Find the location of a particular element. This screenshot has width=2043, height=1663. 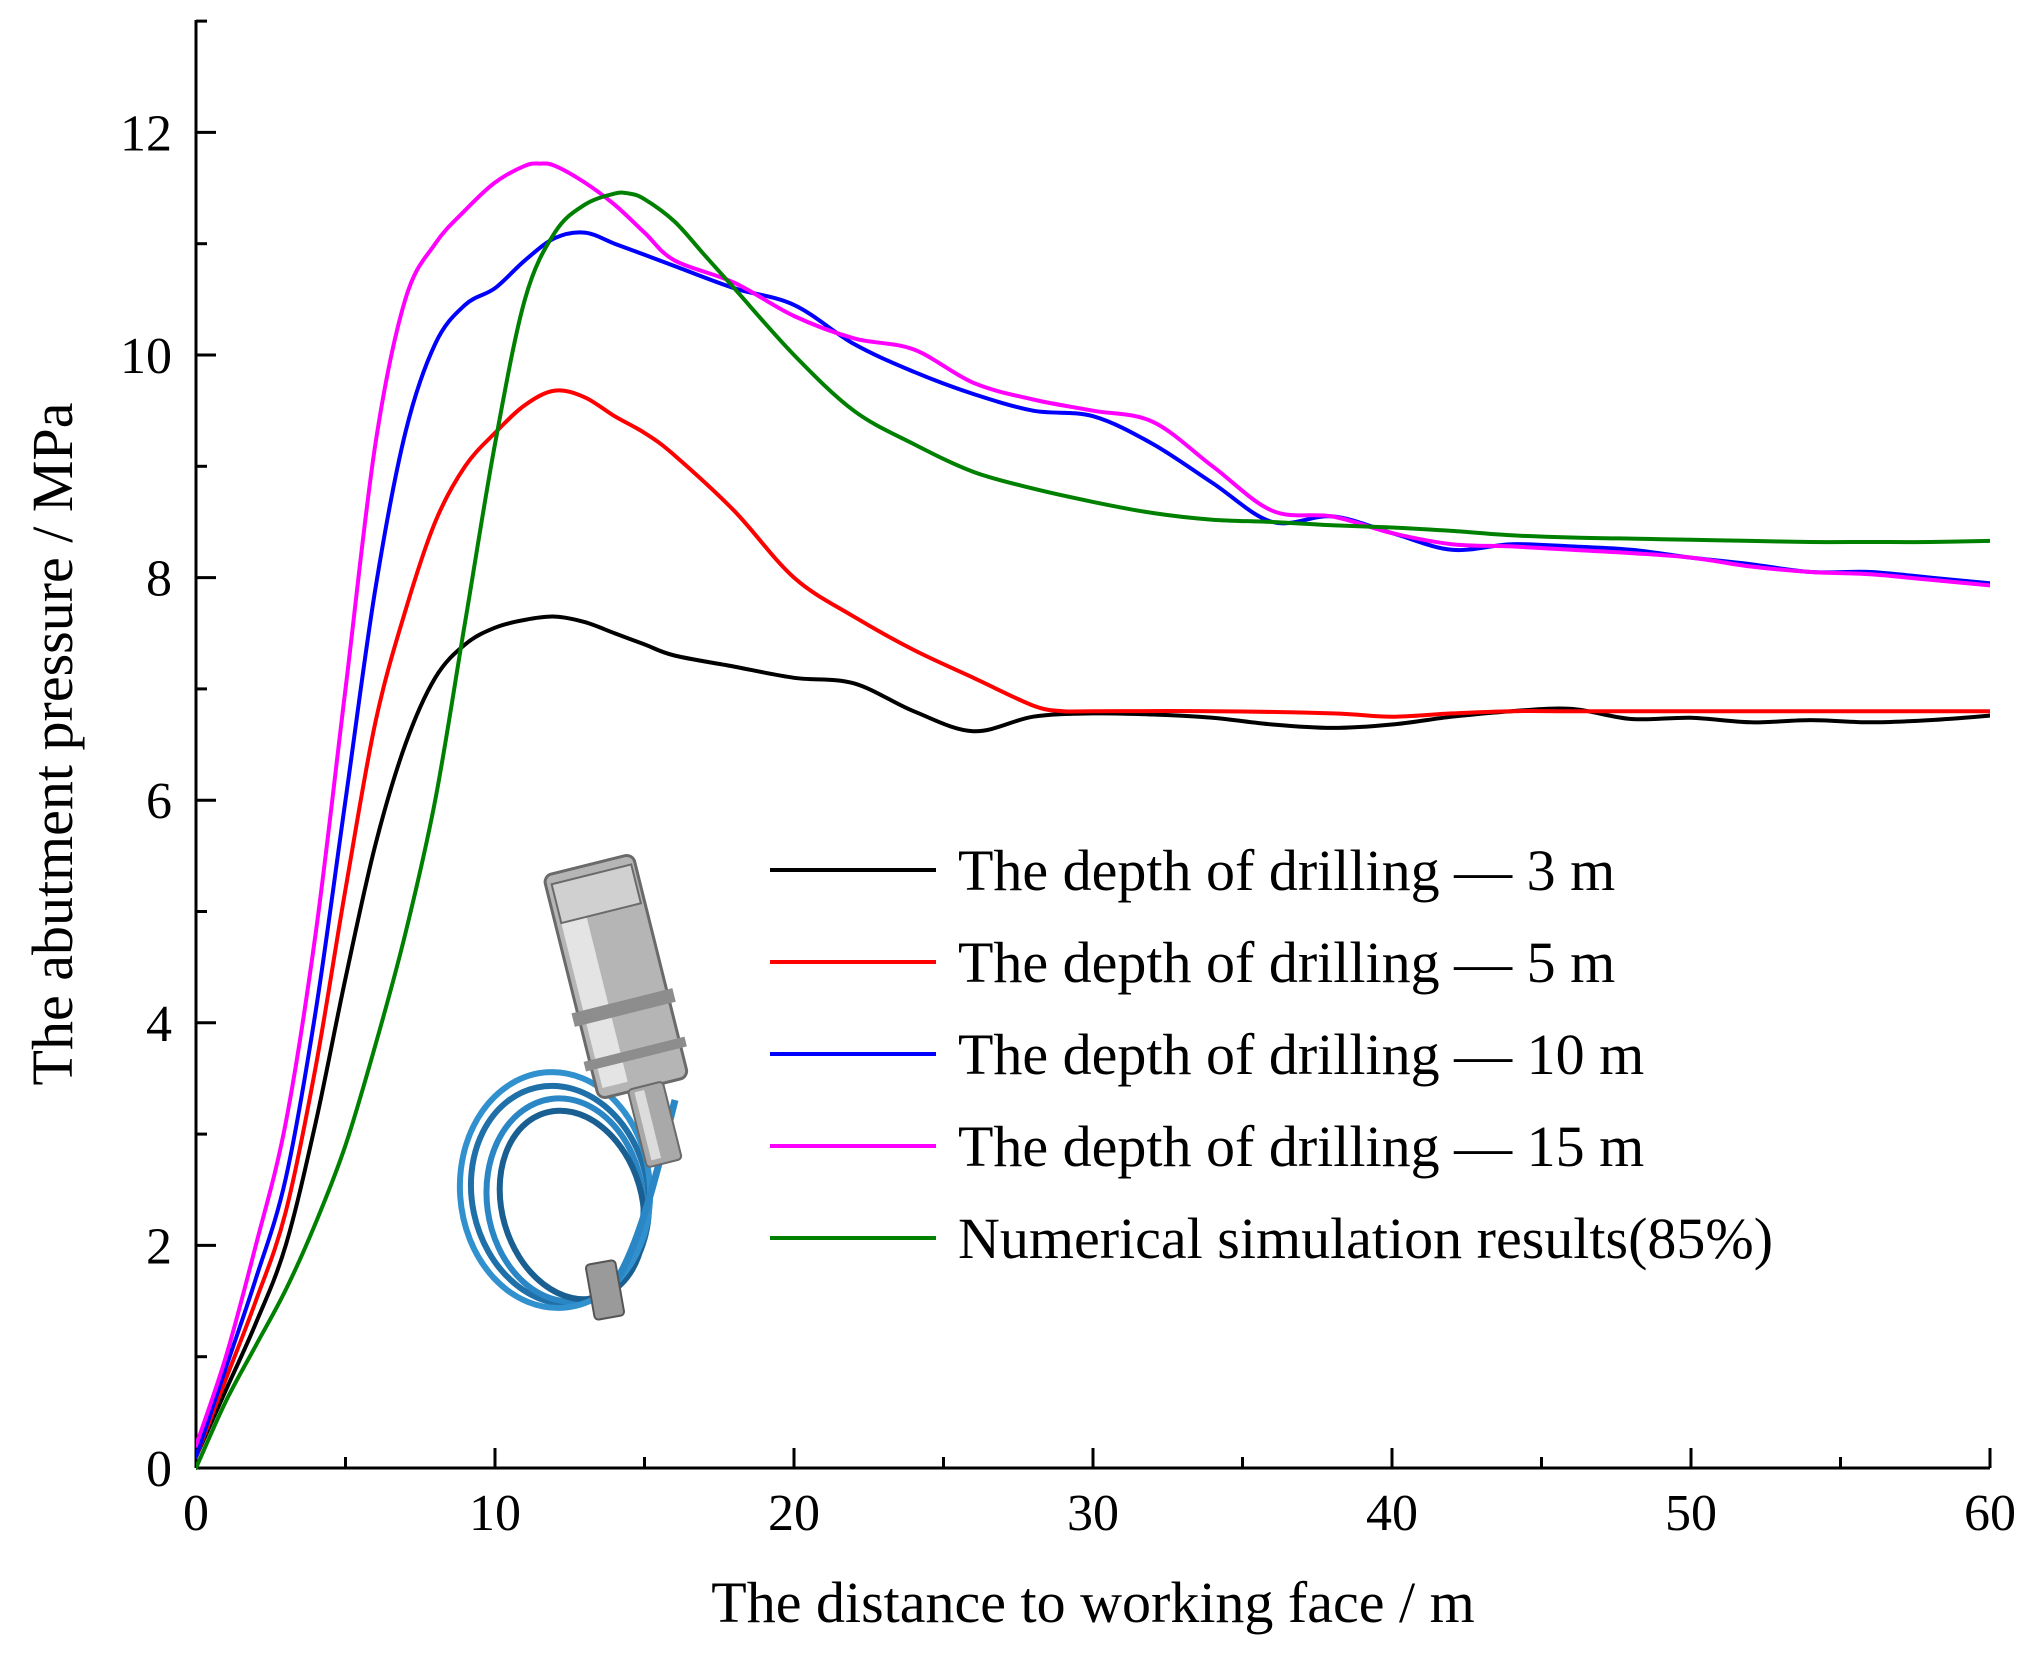

y-axis-title: The abutment pressure / MPa is located at coordinates (52, 744).